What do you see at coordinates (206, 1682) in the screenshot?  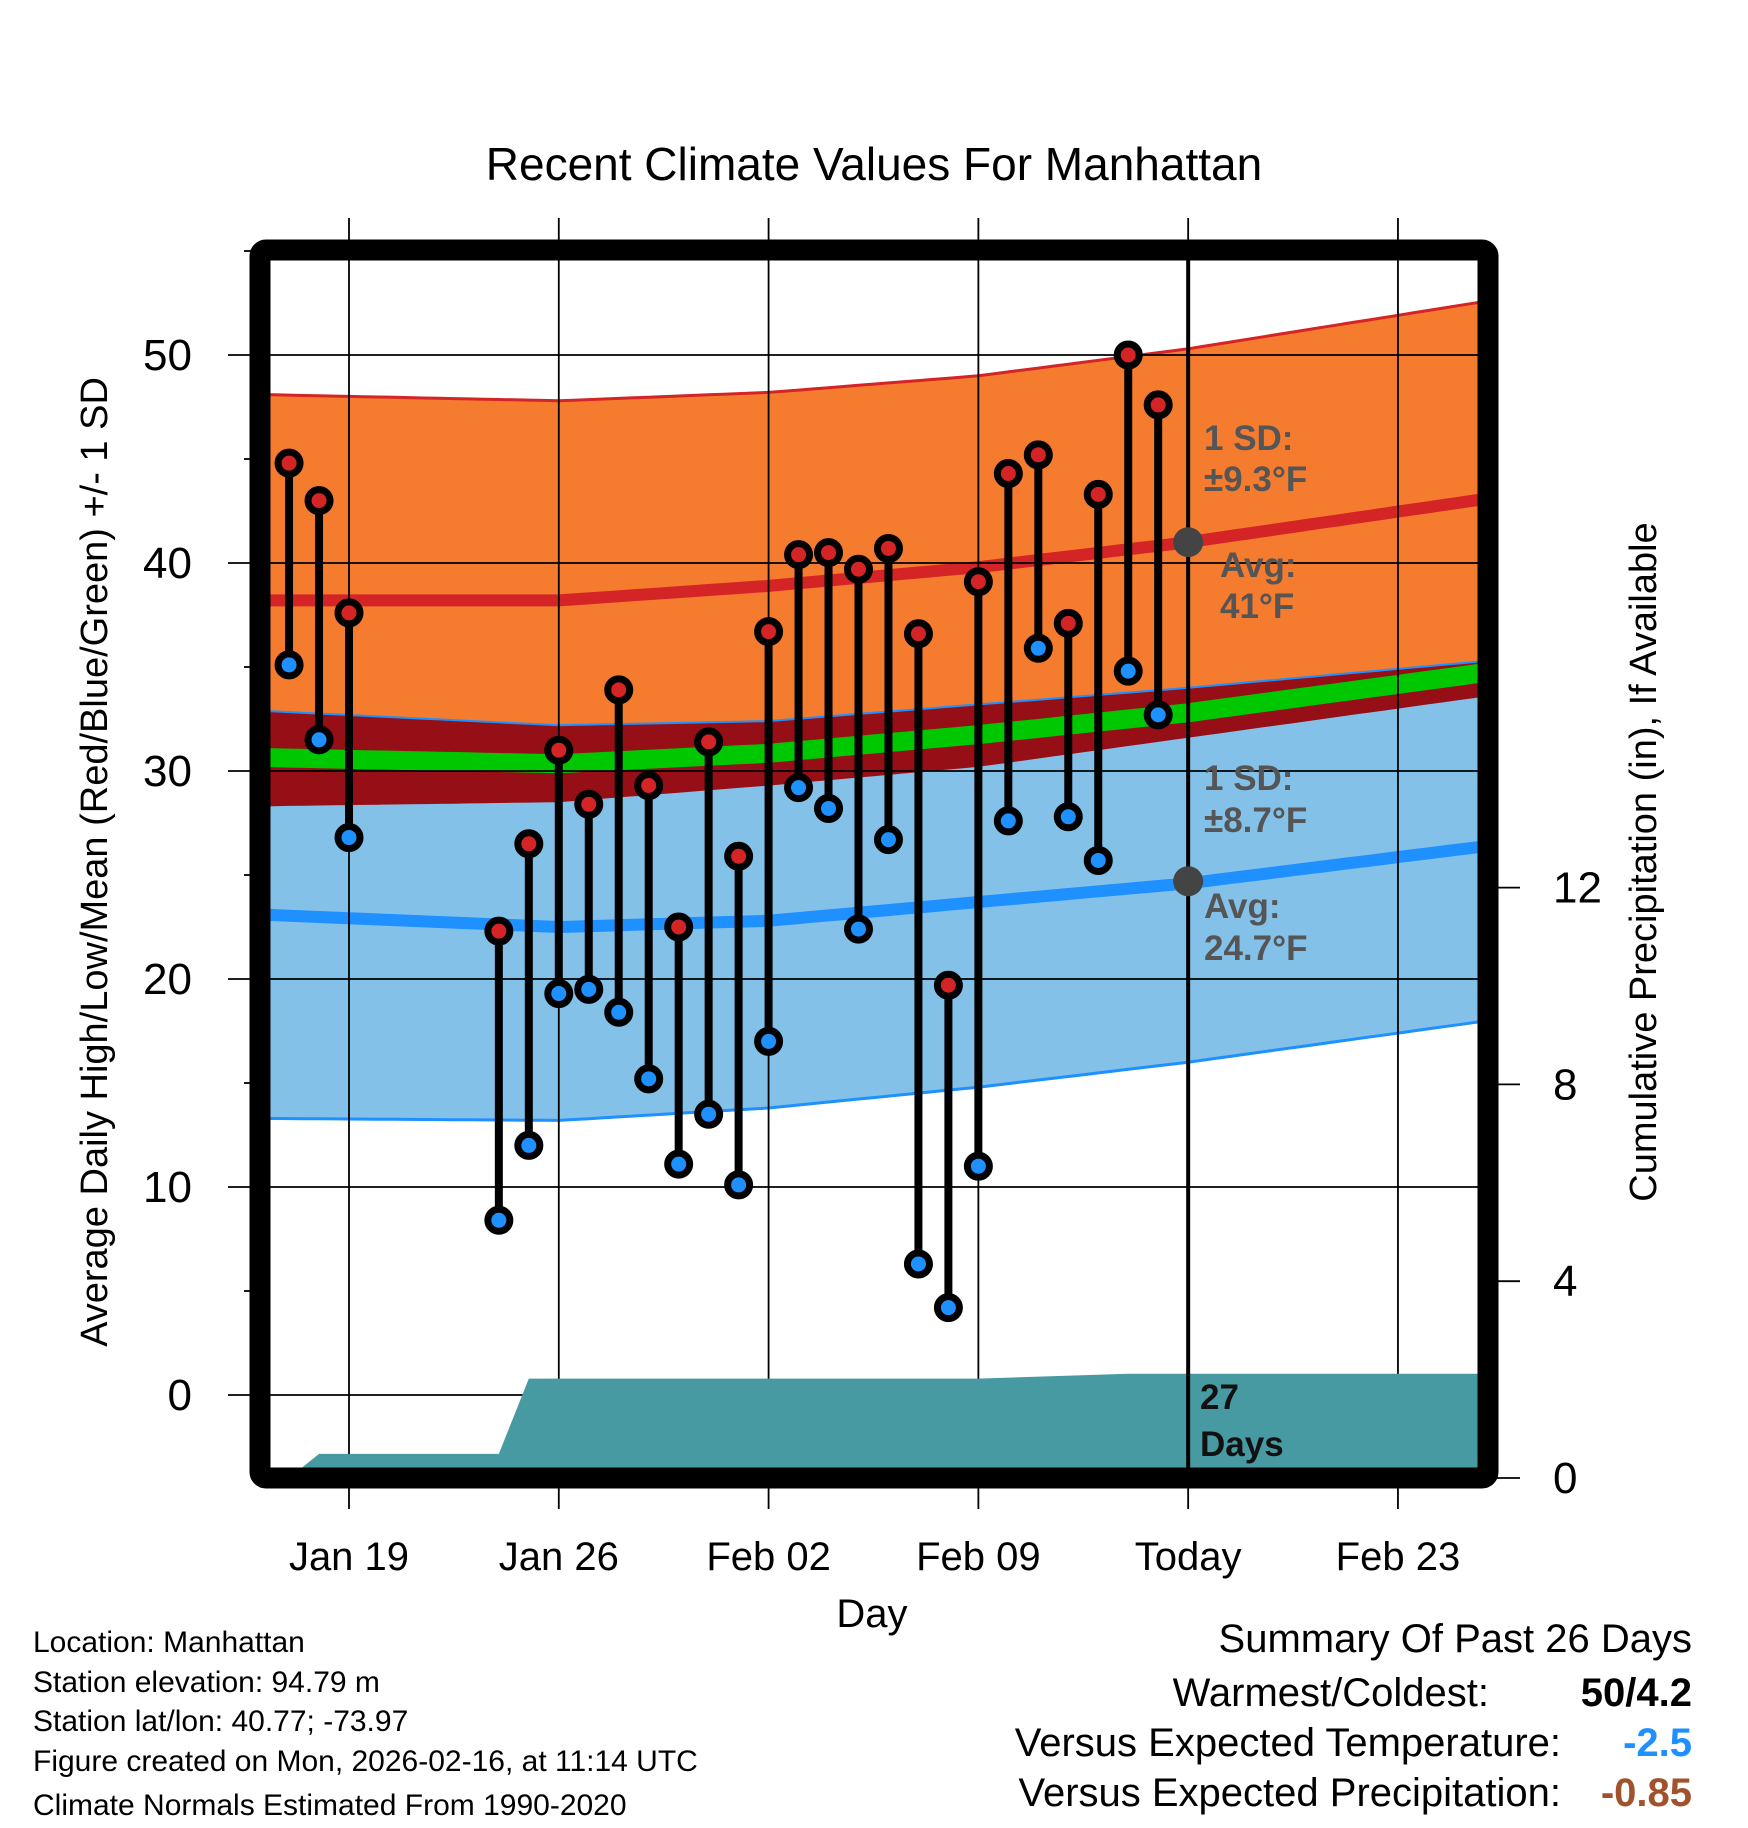 I see `footer-elevation: Station elevation: 94.79 m` at bounding box center [206, 1682].